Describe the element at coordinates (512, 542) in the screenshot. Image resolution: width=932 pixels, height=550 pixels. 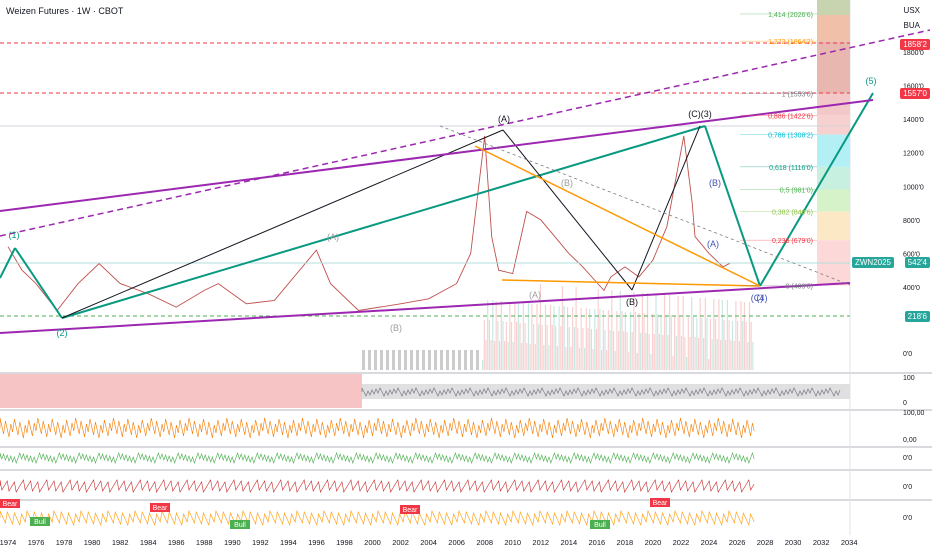
I see `time-tick: 2010` at that location.